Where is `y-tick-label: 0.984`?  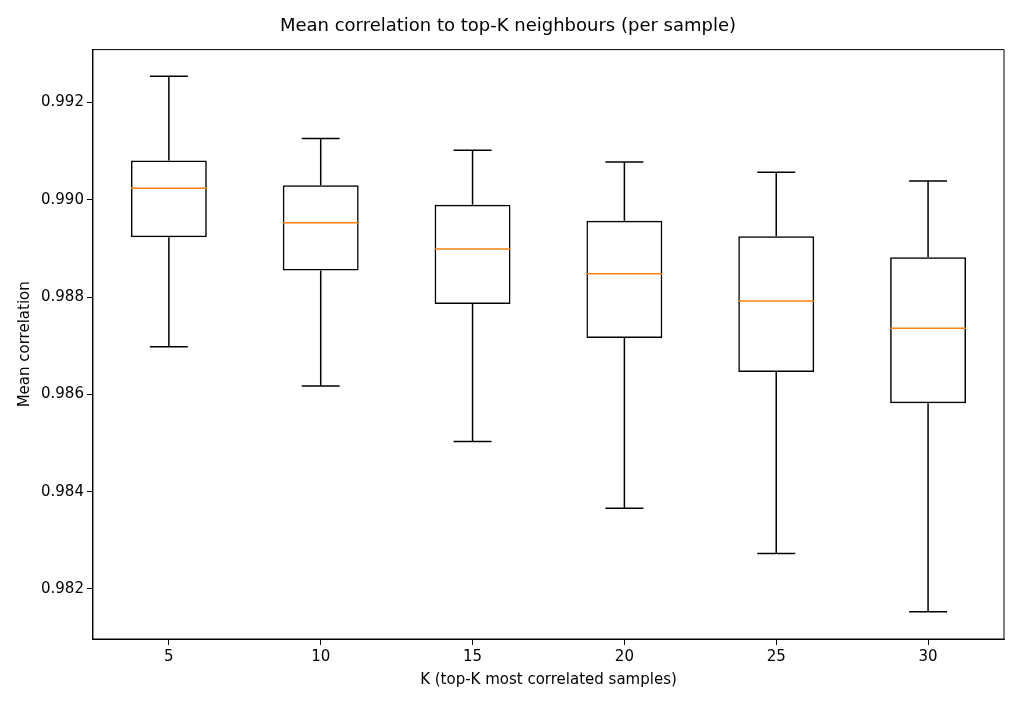
y-tick-label: 0.984 is located at coordinates (62, 490).